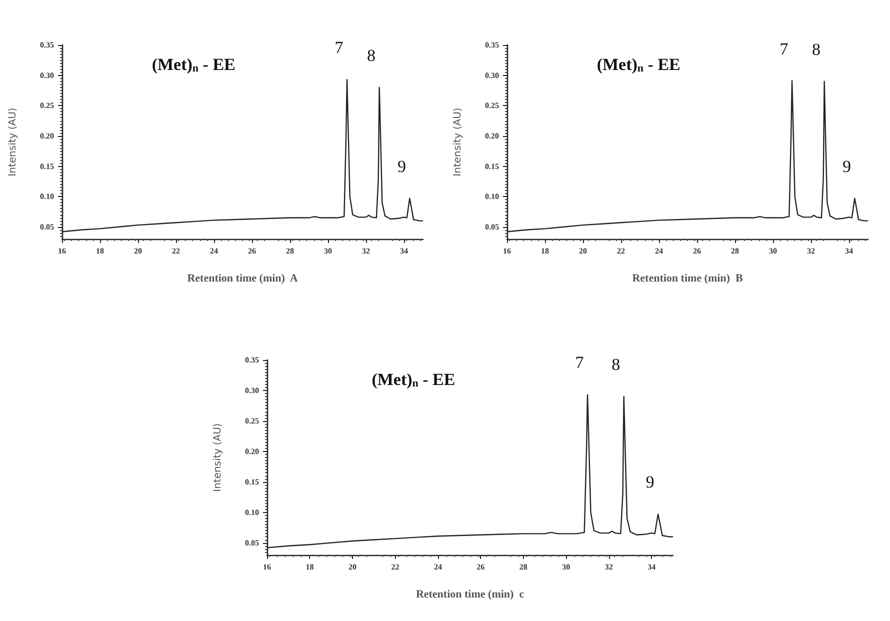 This screenshot has width=890, height=621. Describe the element at coordinates (470, 594) in the screenshot. I see `x-axis-title: Retention time (min) c` at that location.